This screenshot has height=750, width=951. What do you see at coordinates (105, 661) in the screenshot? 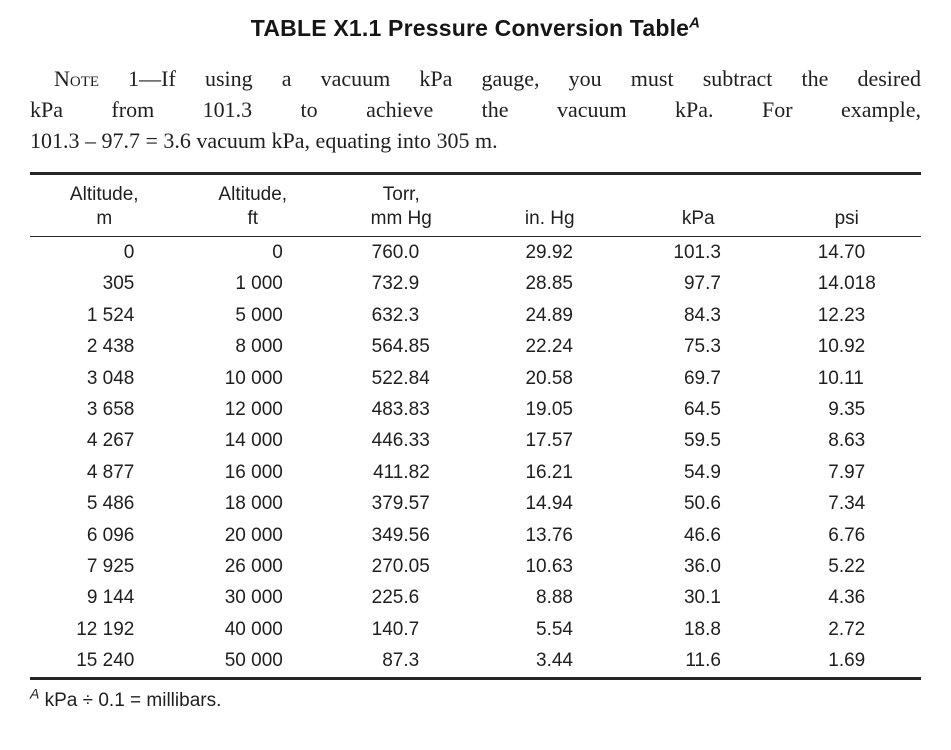
I see `table-cell: 15 240` at bounding box center [105, 661].